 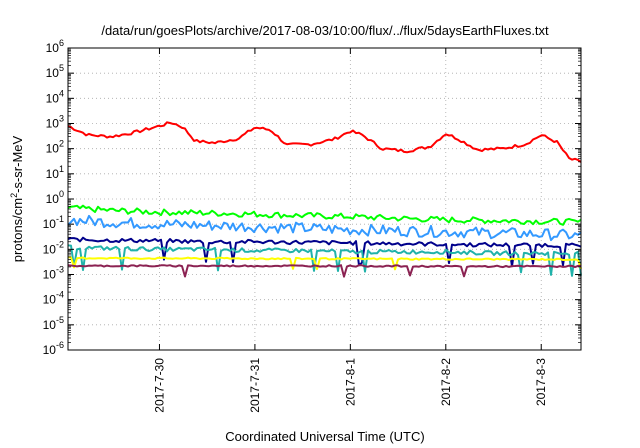 I want to click on y-tick-label: 10⁵, so click(x=55, y=71).